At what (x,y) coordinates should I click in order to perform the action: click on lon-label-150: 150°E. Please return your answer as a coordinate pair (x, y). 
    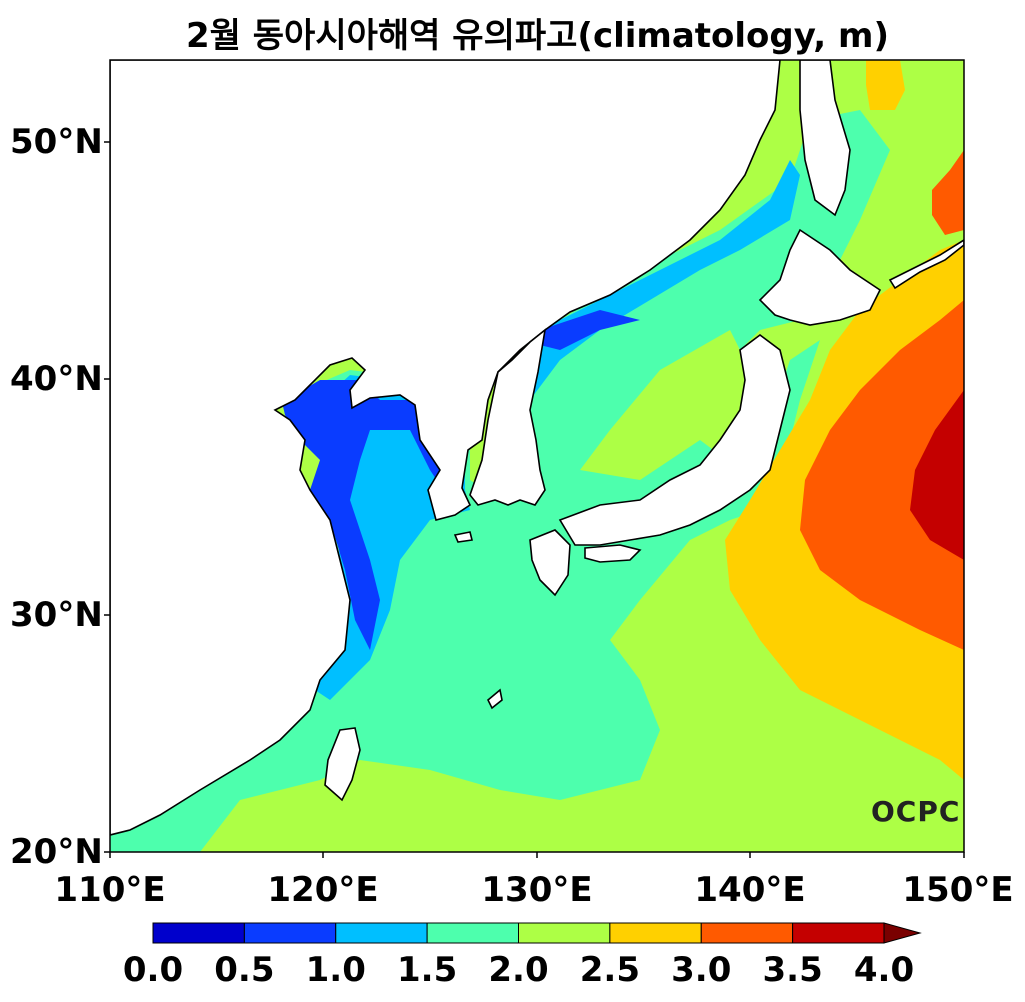
    Looking at the image, I should click on (958, 890).